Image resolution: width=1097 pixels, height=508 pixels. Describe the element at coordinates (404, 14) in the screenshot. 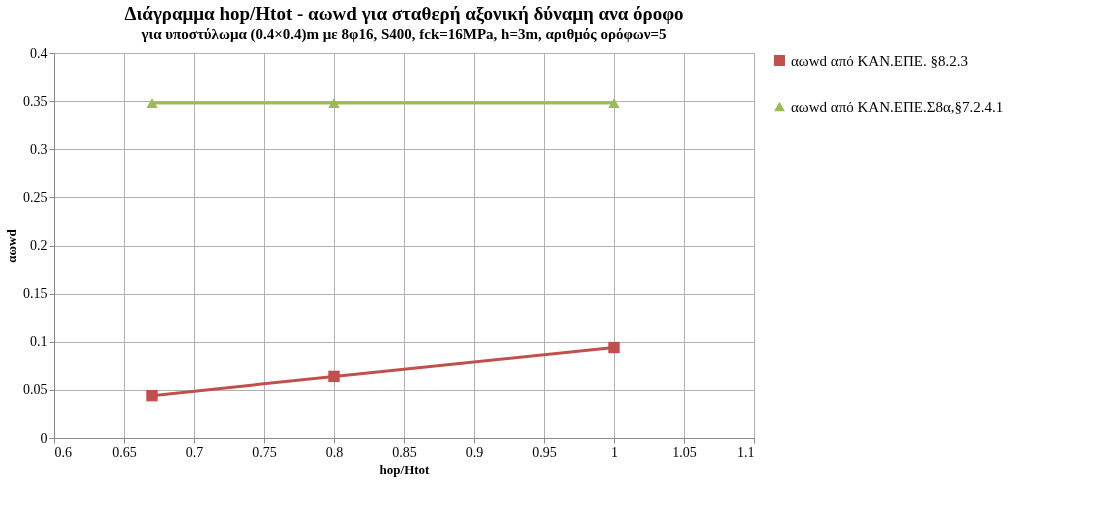

I see `chart-title: Διάγραμμα hop/Htot - αωwd για σταθερή αξονική δύναμη ανα όροφο` at that location.